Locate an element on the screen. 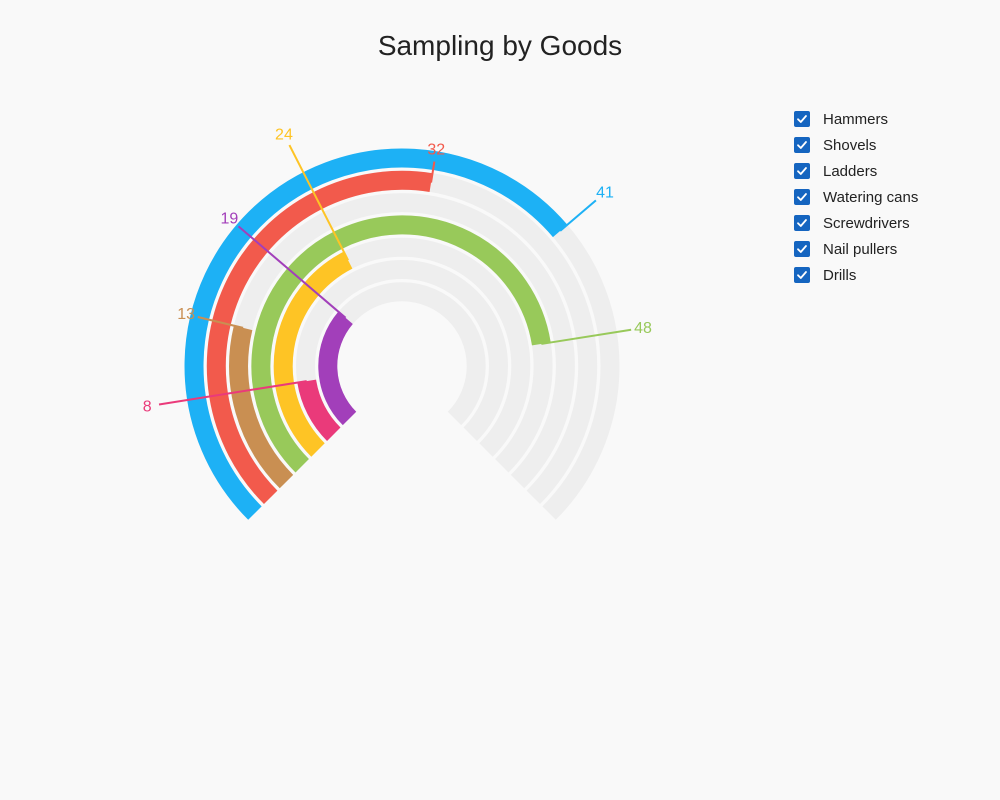 Image resolution: width=1000 pixels, height=800 pixels. data-label-drills: 19 is located at coordinates (229, 219).